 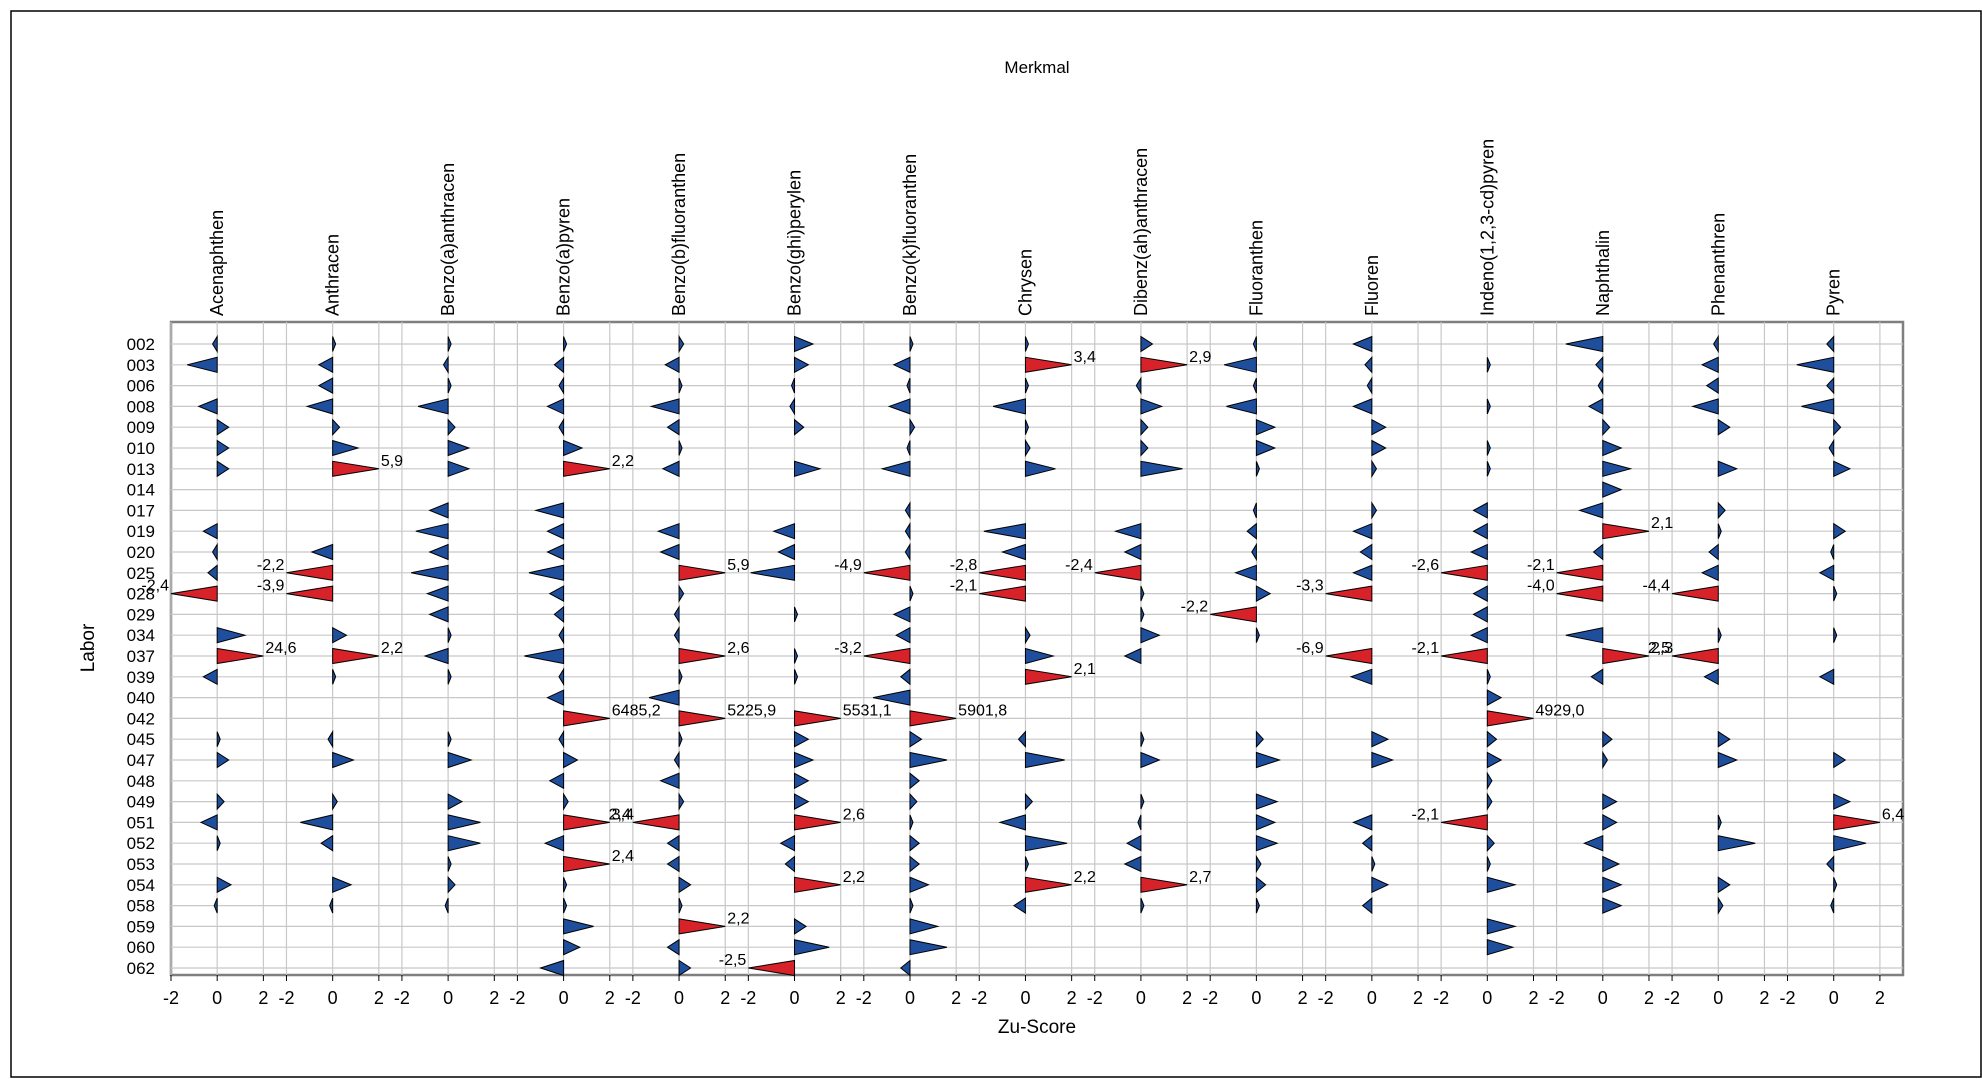 What do you see at coordinates (141, 656) in the screenshot?
I see `row-label-037: 037` at bounding box center [141, 656].